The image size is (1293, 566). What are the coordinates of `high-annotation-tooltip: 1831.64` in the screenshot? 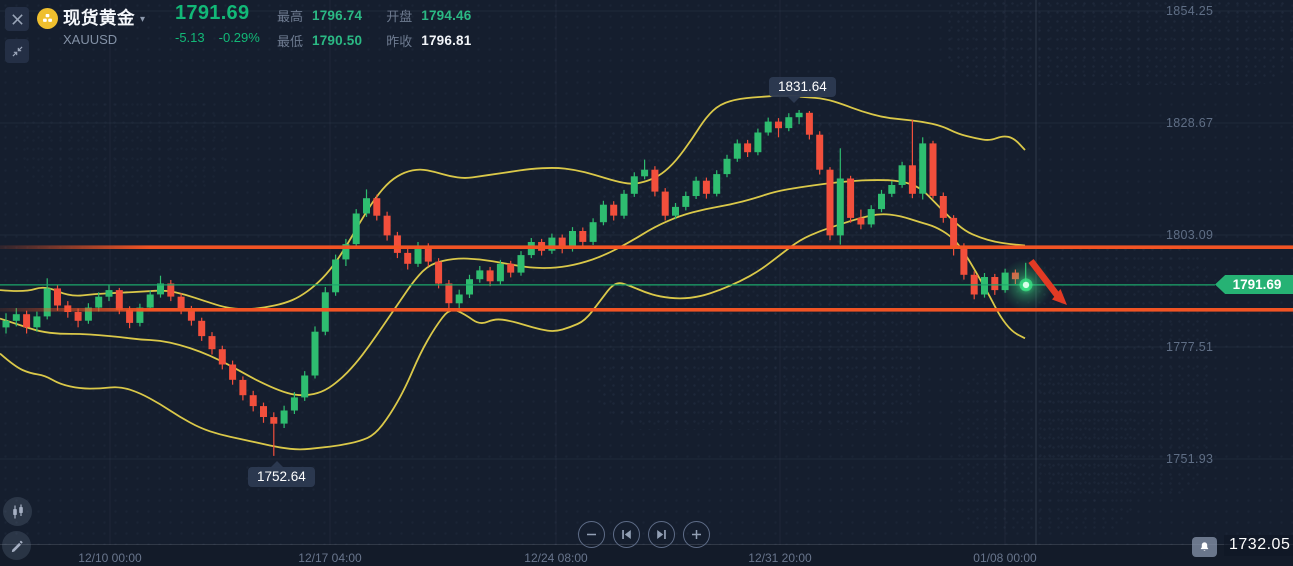 It's located at (802, 90).